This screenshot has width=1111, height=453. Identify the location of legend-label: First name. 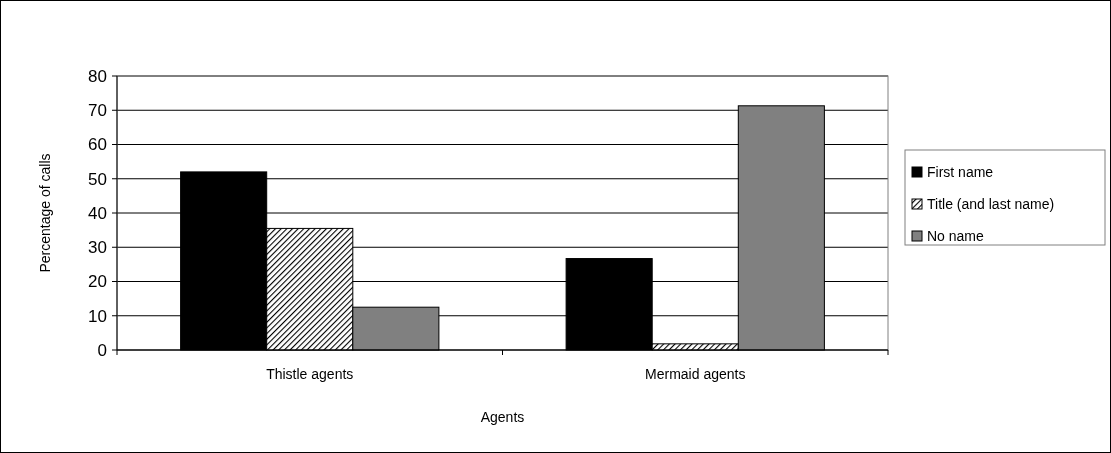
(960, 171).